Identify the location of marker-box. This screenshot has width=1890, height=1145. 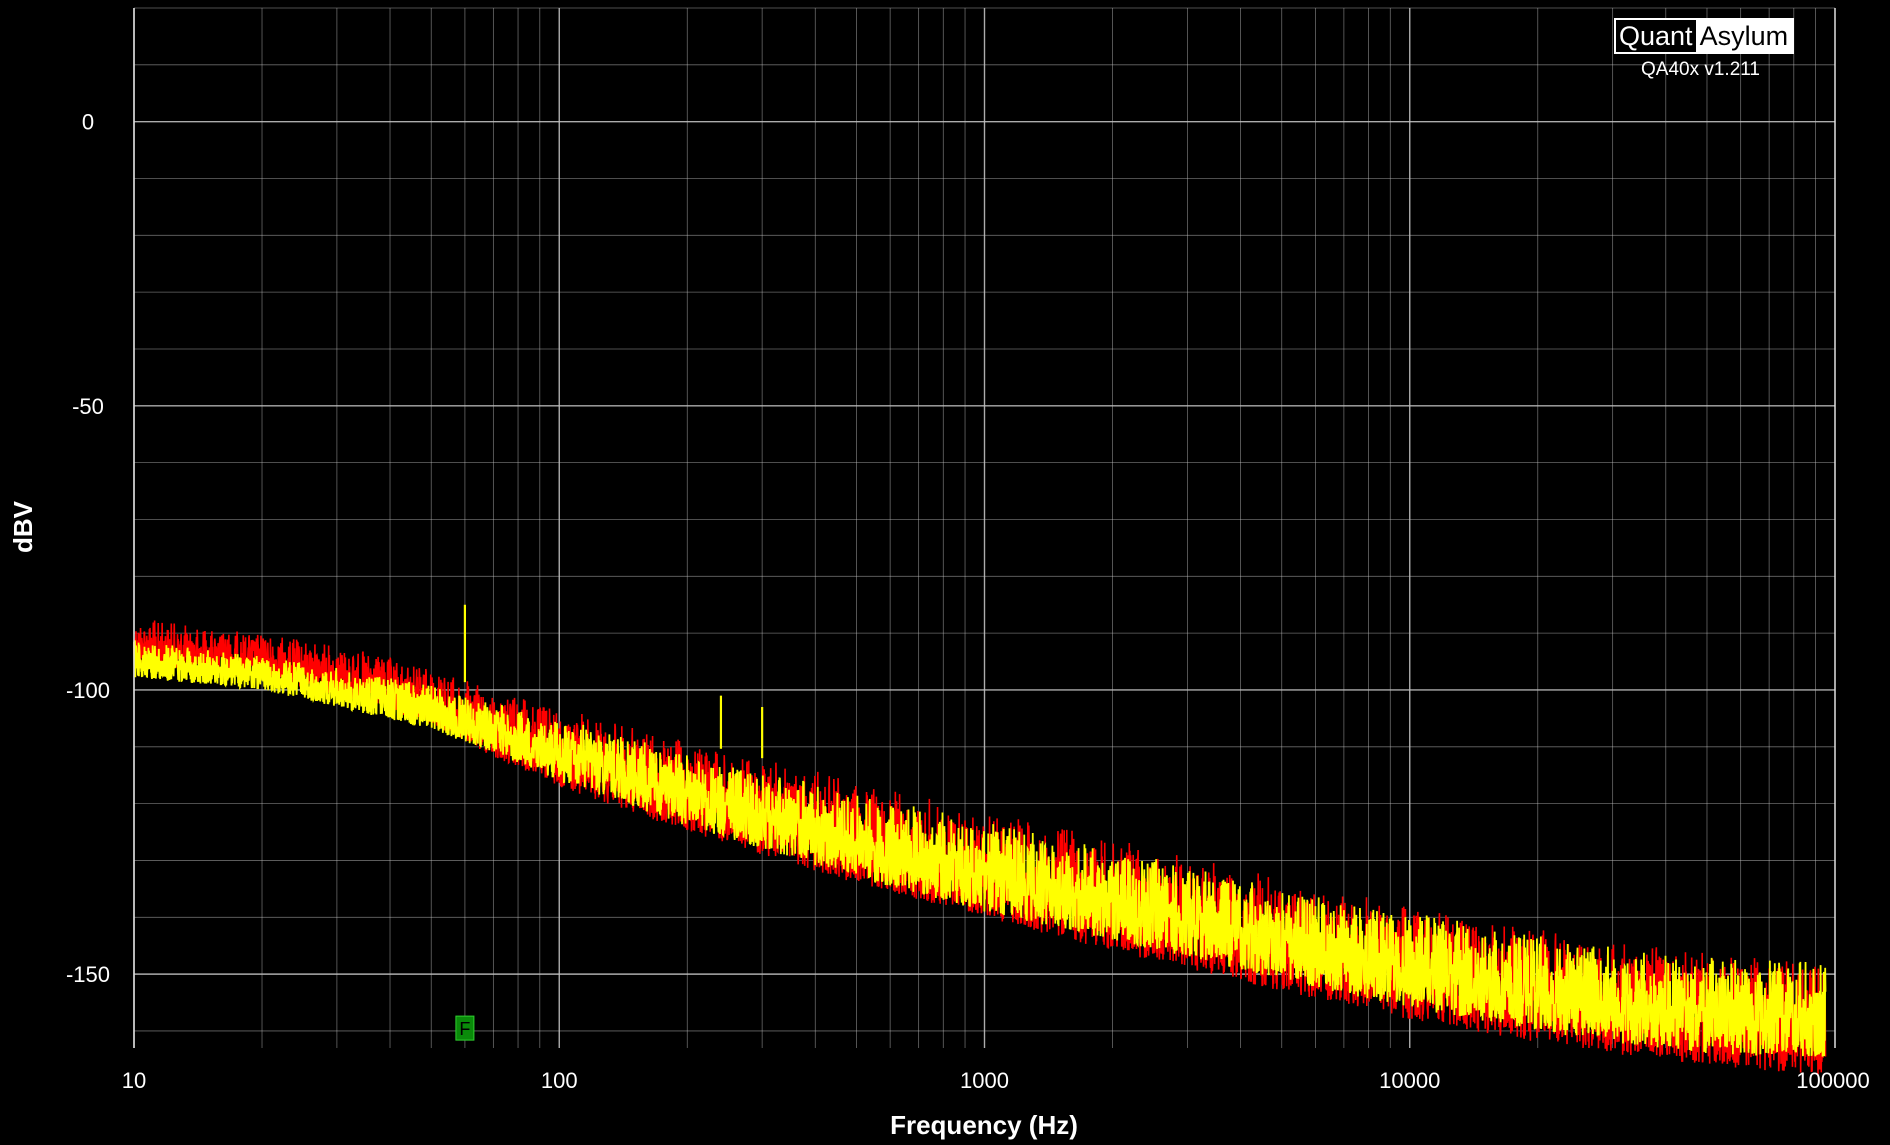
(465, 1028).